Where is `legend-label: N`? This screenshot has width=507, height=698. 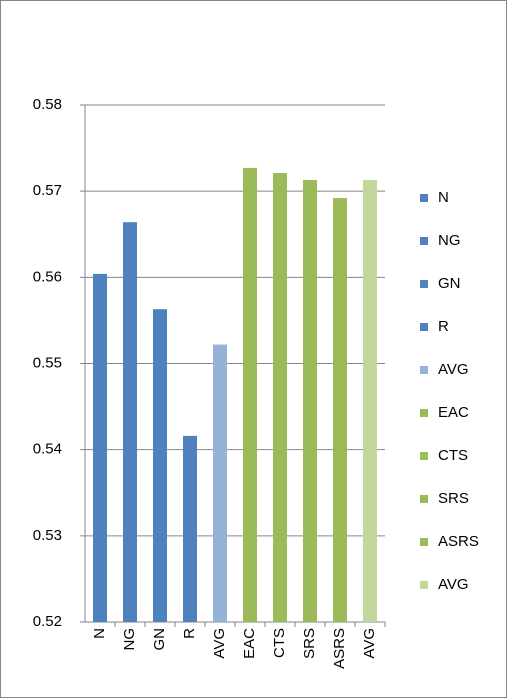
legend-label: N is located at coordinates (443, 197).